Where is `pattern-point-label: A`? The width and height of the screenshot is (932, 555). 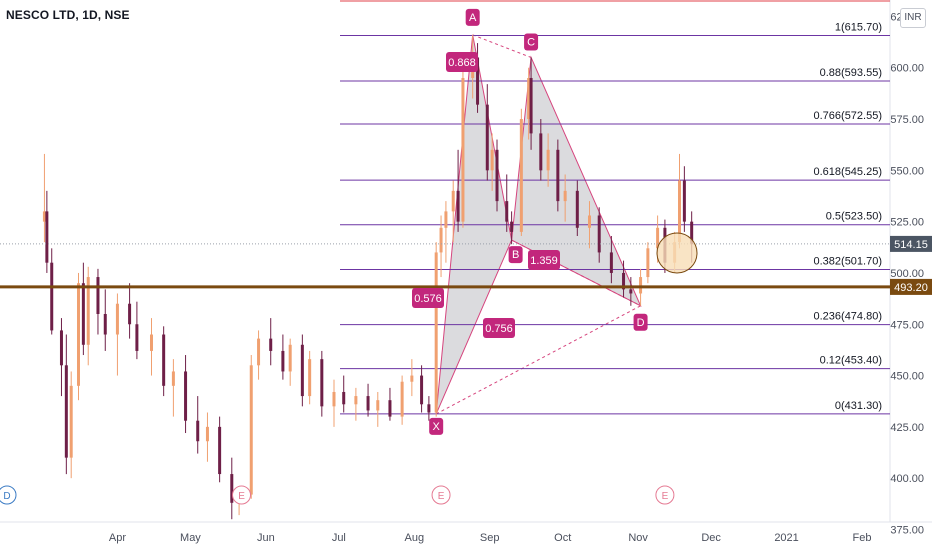
pattern-point-label: A is located at coordinates (473, 18).